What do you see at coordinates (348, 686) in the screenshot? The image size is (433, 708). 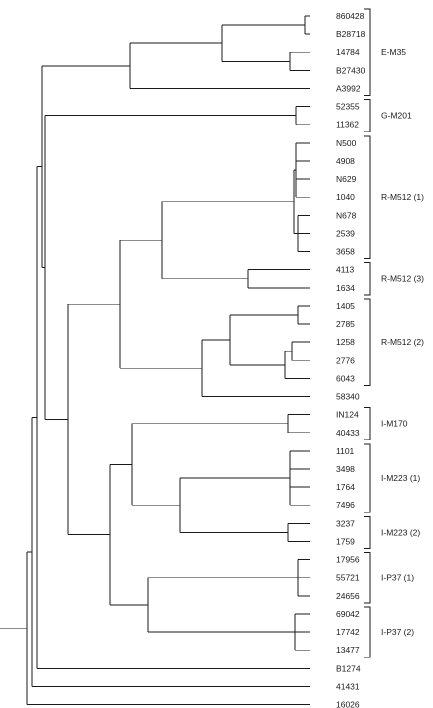 I see `leaf-label: 41431` at bounding box center [348, 686].